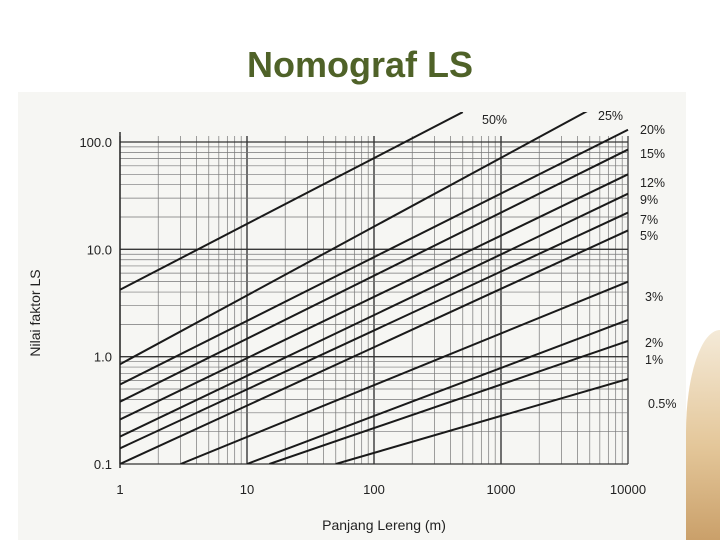 This screenshot has height=540, width=720. Describe the element at coordinates (501, 489) in the screenshot. I see `x-tick-label: 1000` at that location.